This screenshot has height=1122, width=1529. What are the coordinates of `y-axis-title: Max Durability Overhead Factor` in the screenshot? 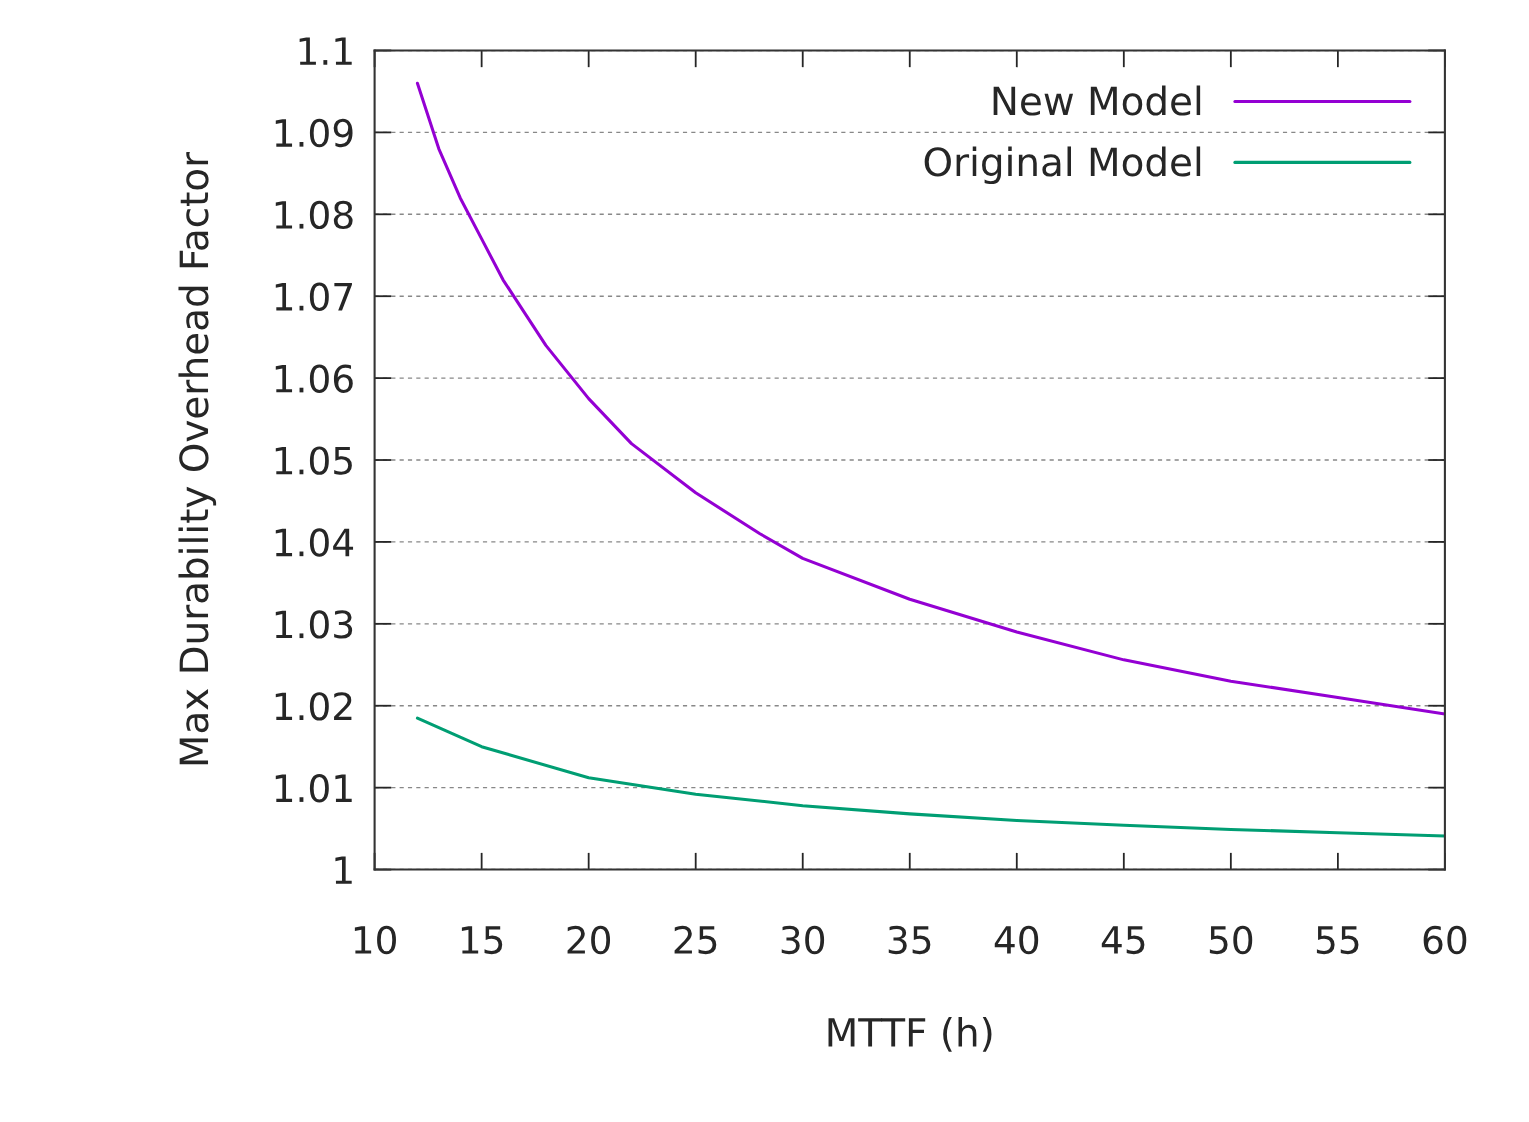 It's located at (197, 458).